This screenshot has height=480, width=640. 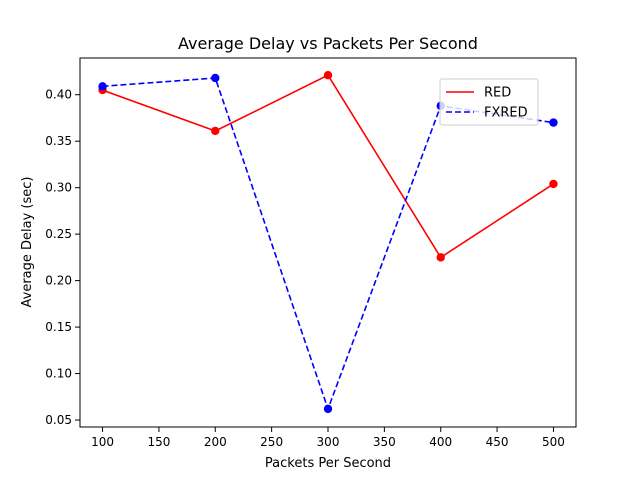 I want to click on y-tick-label: 0.35, so click(x=58, y=141).